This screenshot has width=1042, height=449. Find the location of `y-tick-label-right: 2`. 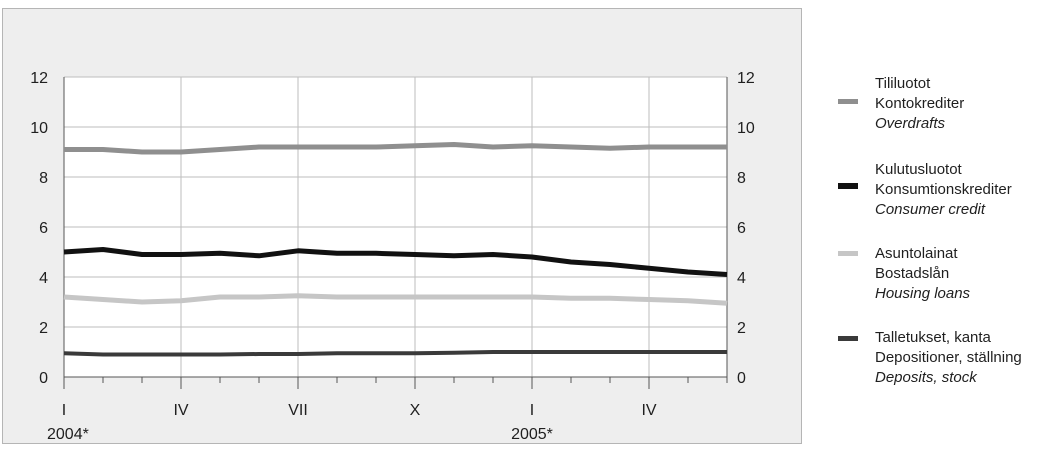

y-tick-label-right: 2 is located at coordinates (741, 328).